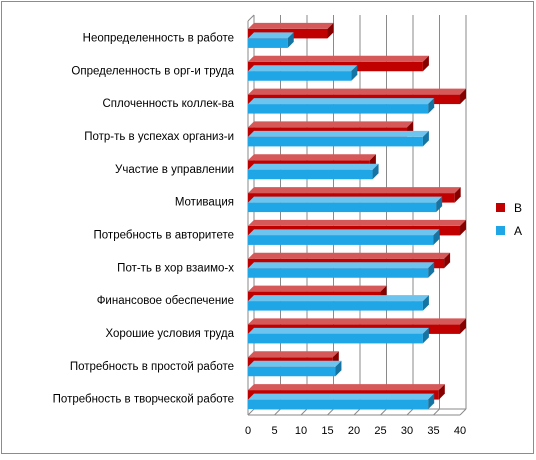 Image resolution: width=536 pixels, height=460 pixels. What do you see at coordinates (143, 400) in the screenshot?
I see `category-label: Потребность в творческой работе` at bounding box center [143, 400].